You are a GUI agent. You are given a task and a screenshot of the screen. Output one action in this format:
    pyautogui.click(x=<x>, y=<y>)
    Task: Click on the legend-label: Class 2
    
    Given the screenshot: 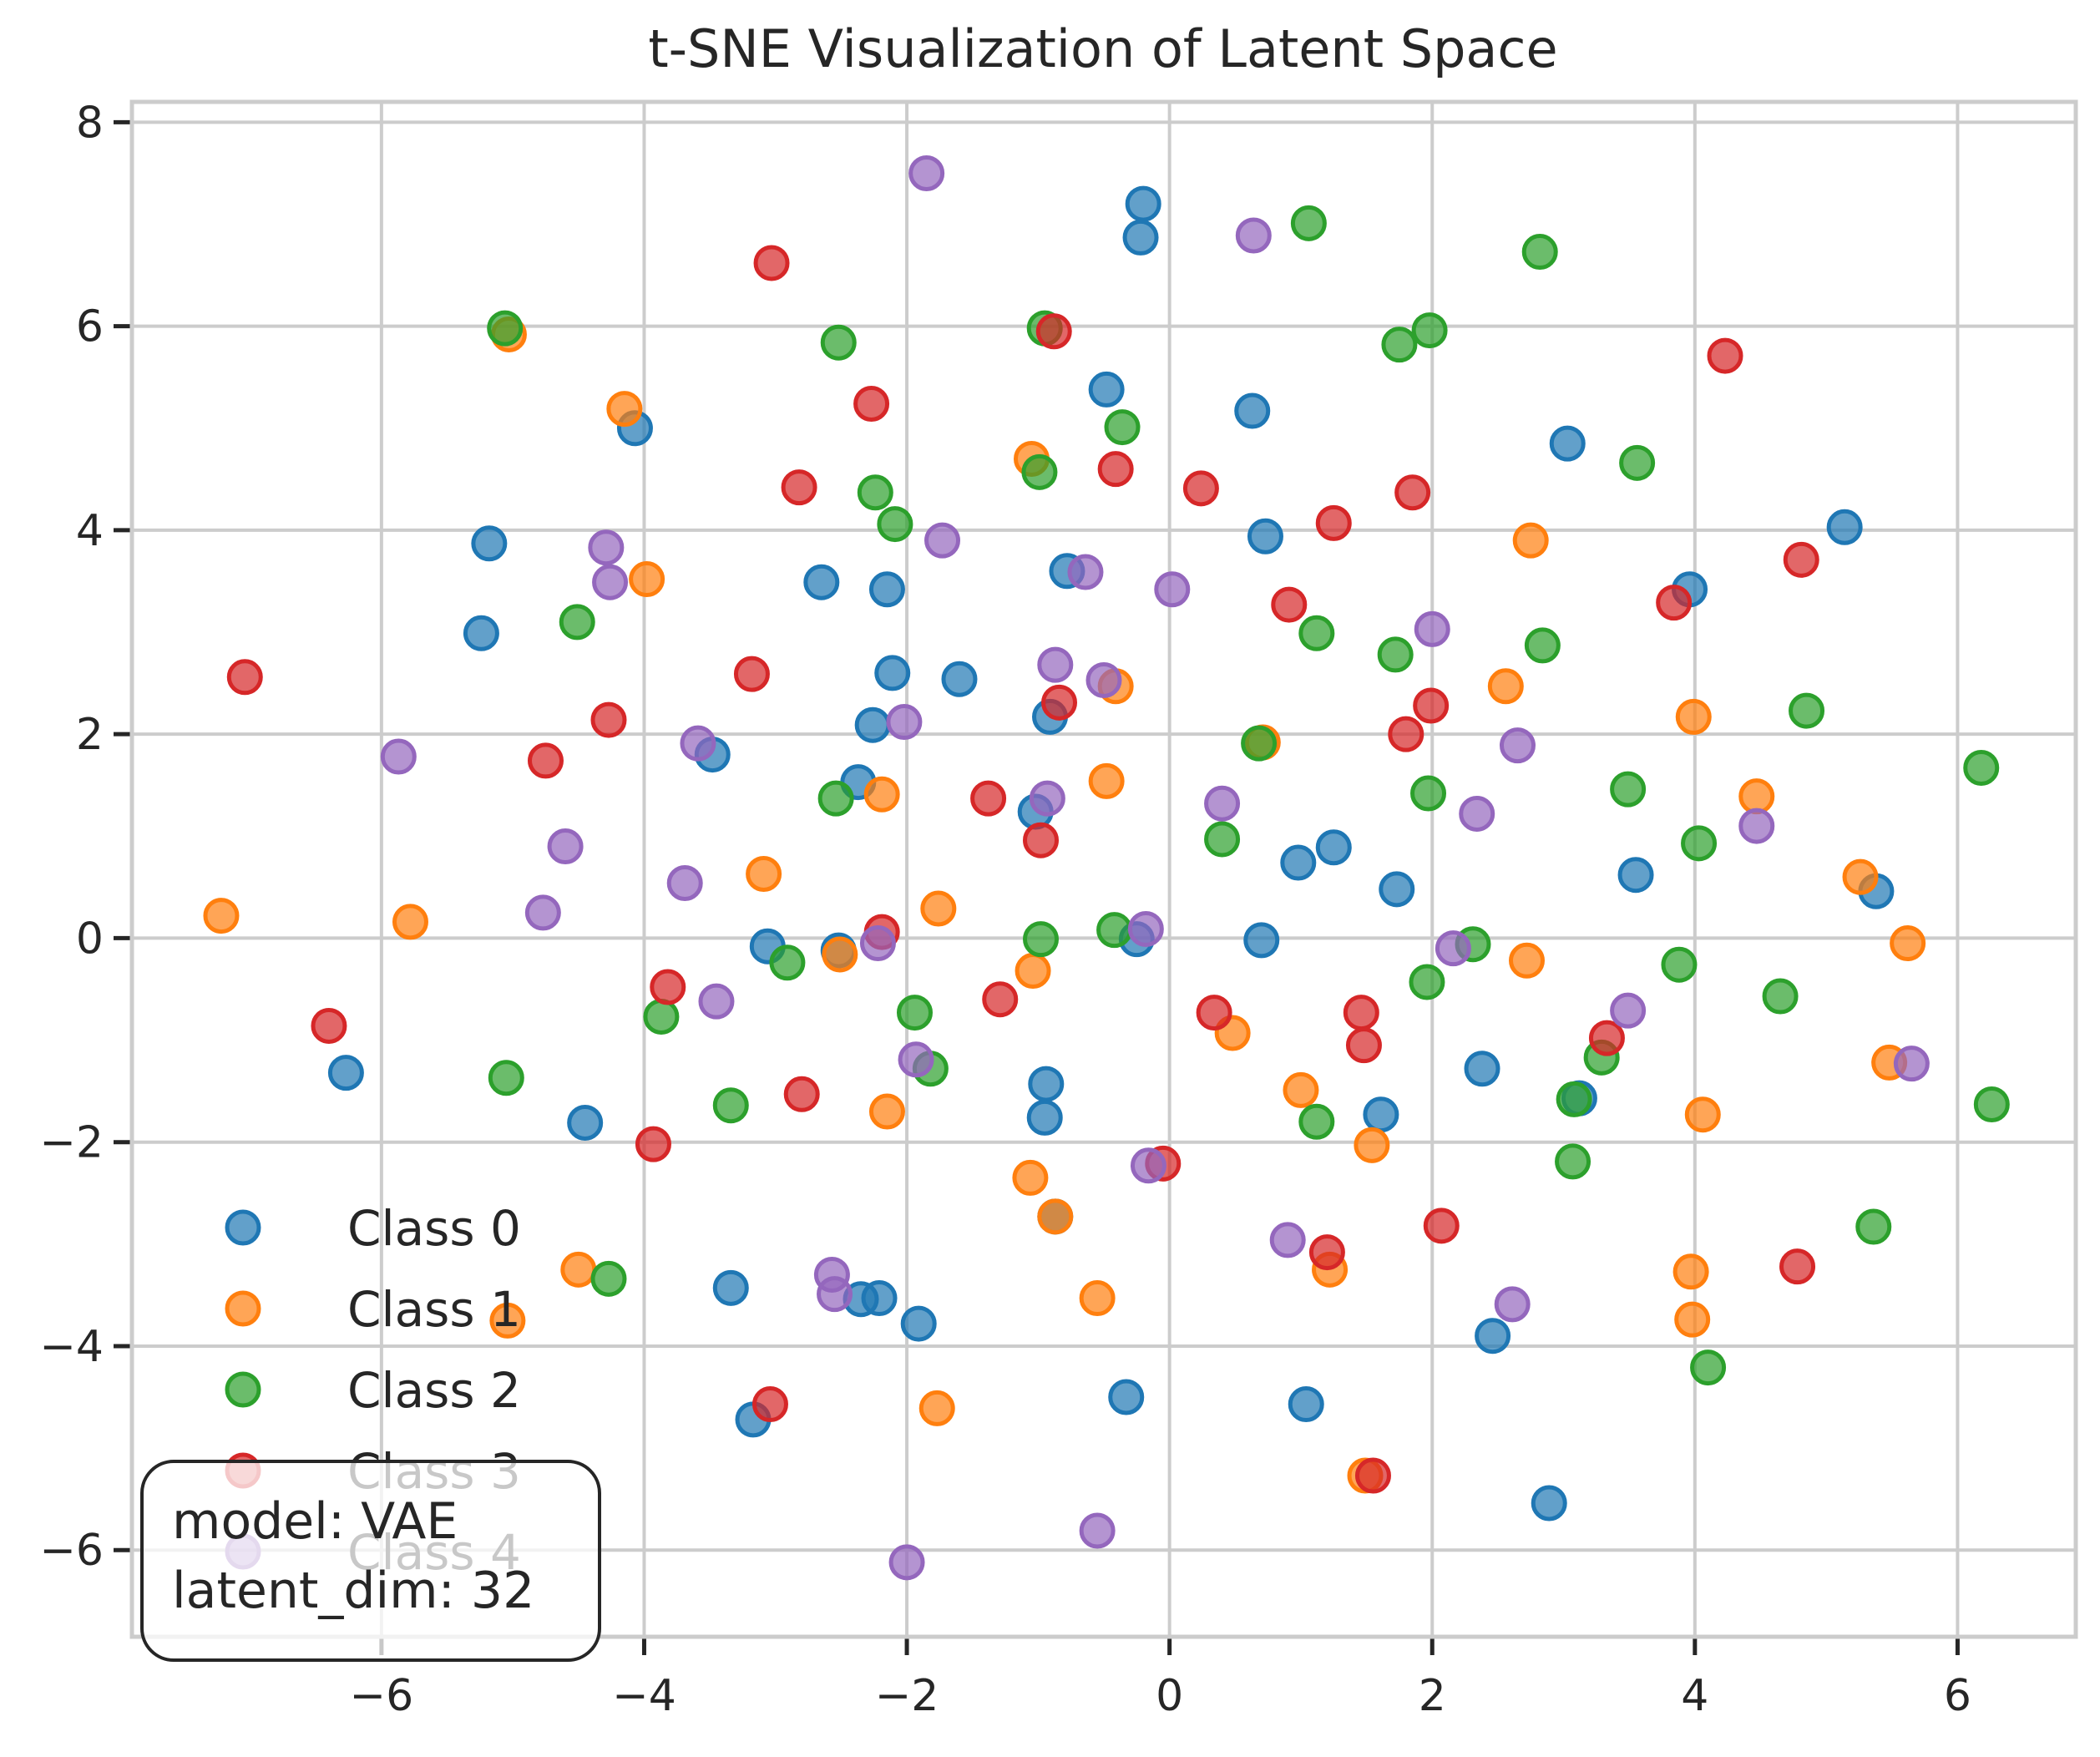 What is the action you would take?
    pyautogui.click(x=434, y=1390)
    